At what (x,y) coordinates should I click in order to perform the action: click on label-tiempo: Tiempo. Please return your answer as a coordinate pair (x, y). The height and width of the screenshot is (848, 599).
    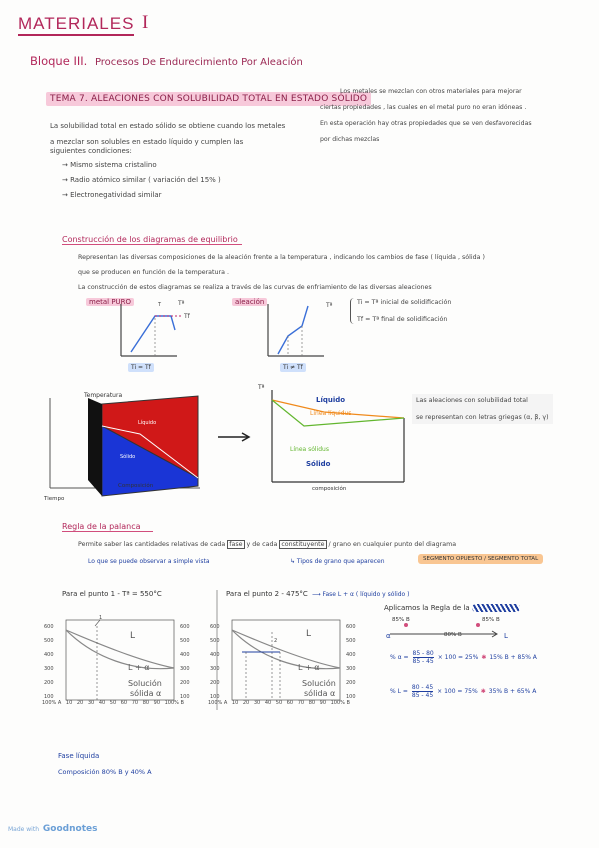
    Looking at the image, I should click on (54, 499).